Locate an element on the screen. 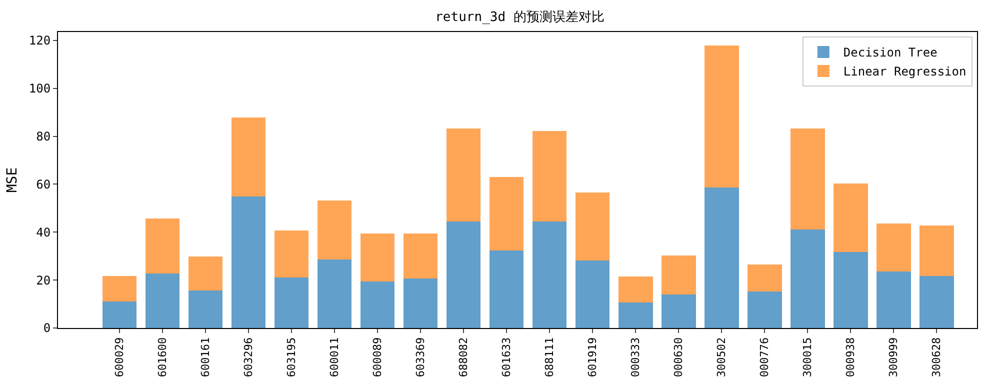  y-tick-label: 40 is located at coordinates (43, 232).